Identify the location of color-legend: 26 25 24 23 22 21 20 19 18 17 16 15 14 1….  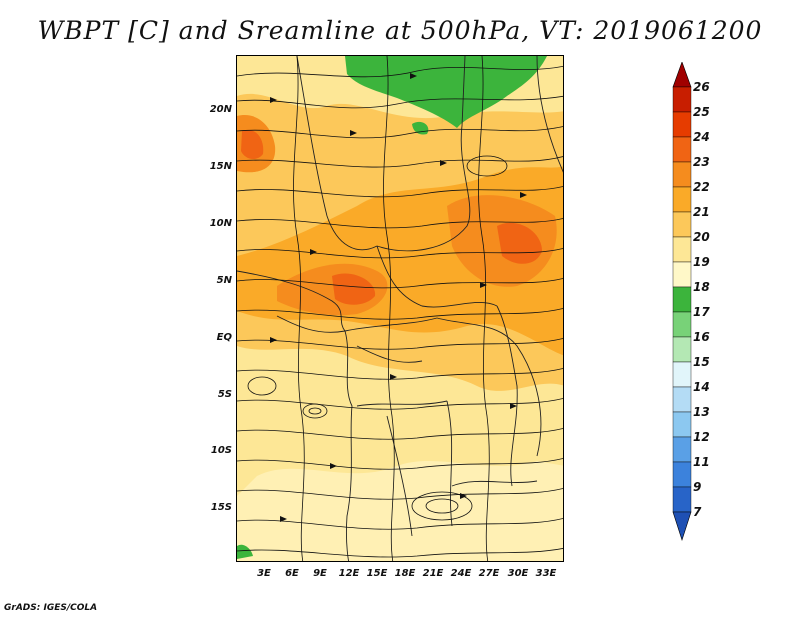
(702, 311).